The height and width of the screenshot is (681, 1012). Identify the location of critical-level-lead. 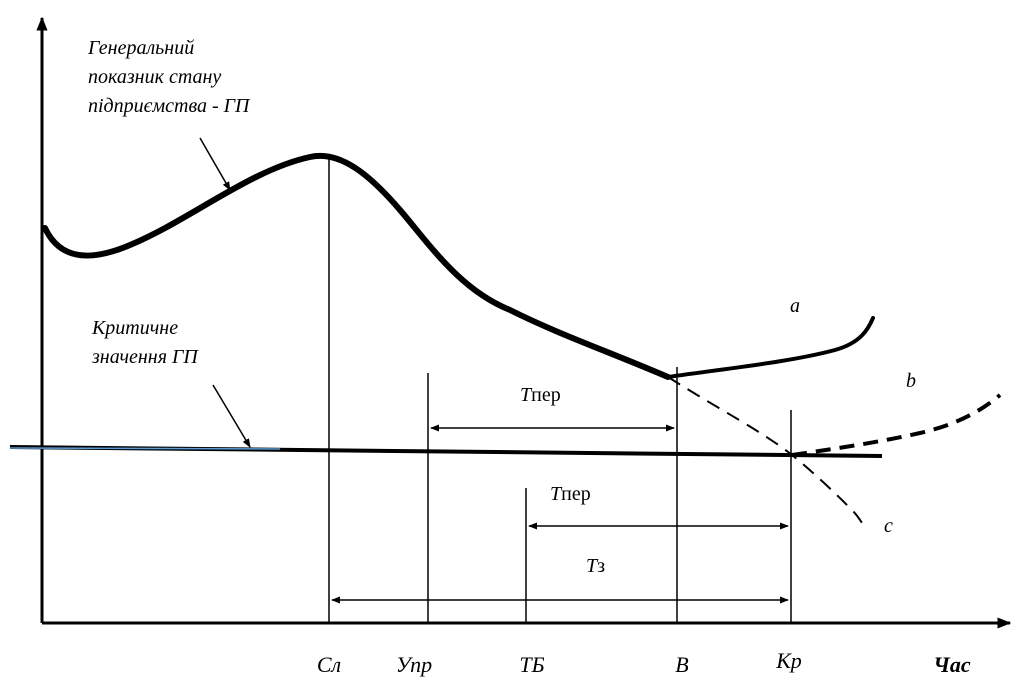
(145, 448).